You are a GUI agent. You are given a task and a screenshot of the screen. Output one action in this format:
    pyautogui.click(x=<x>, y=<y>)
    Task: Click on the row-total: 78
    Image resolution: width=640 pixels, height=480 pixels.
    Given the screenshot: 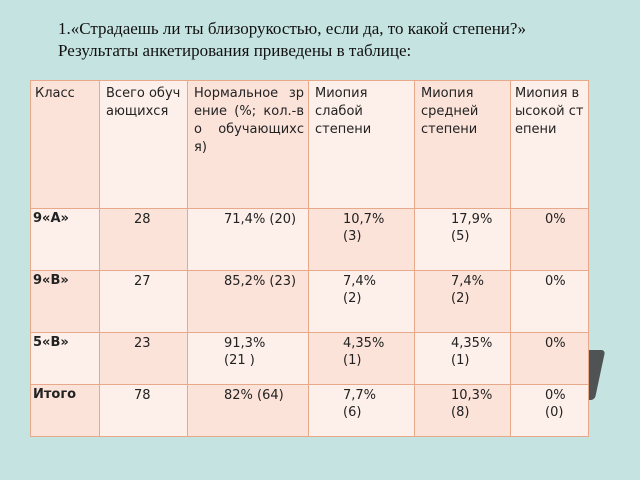 What is the action you would take?
    pyautogui.click(x=143, y=410)
    